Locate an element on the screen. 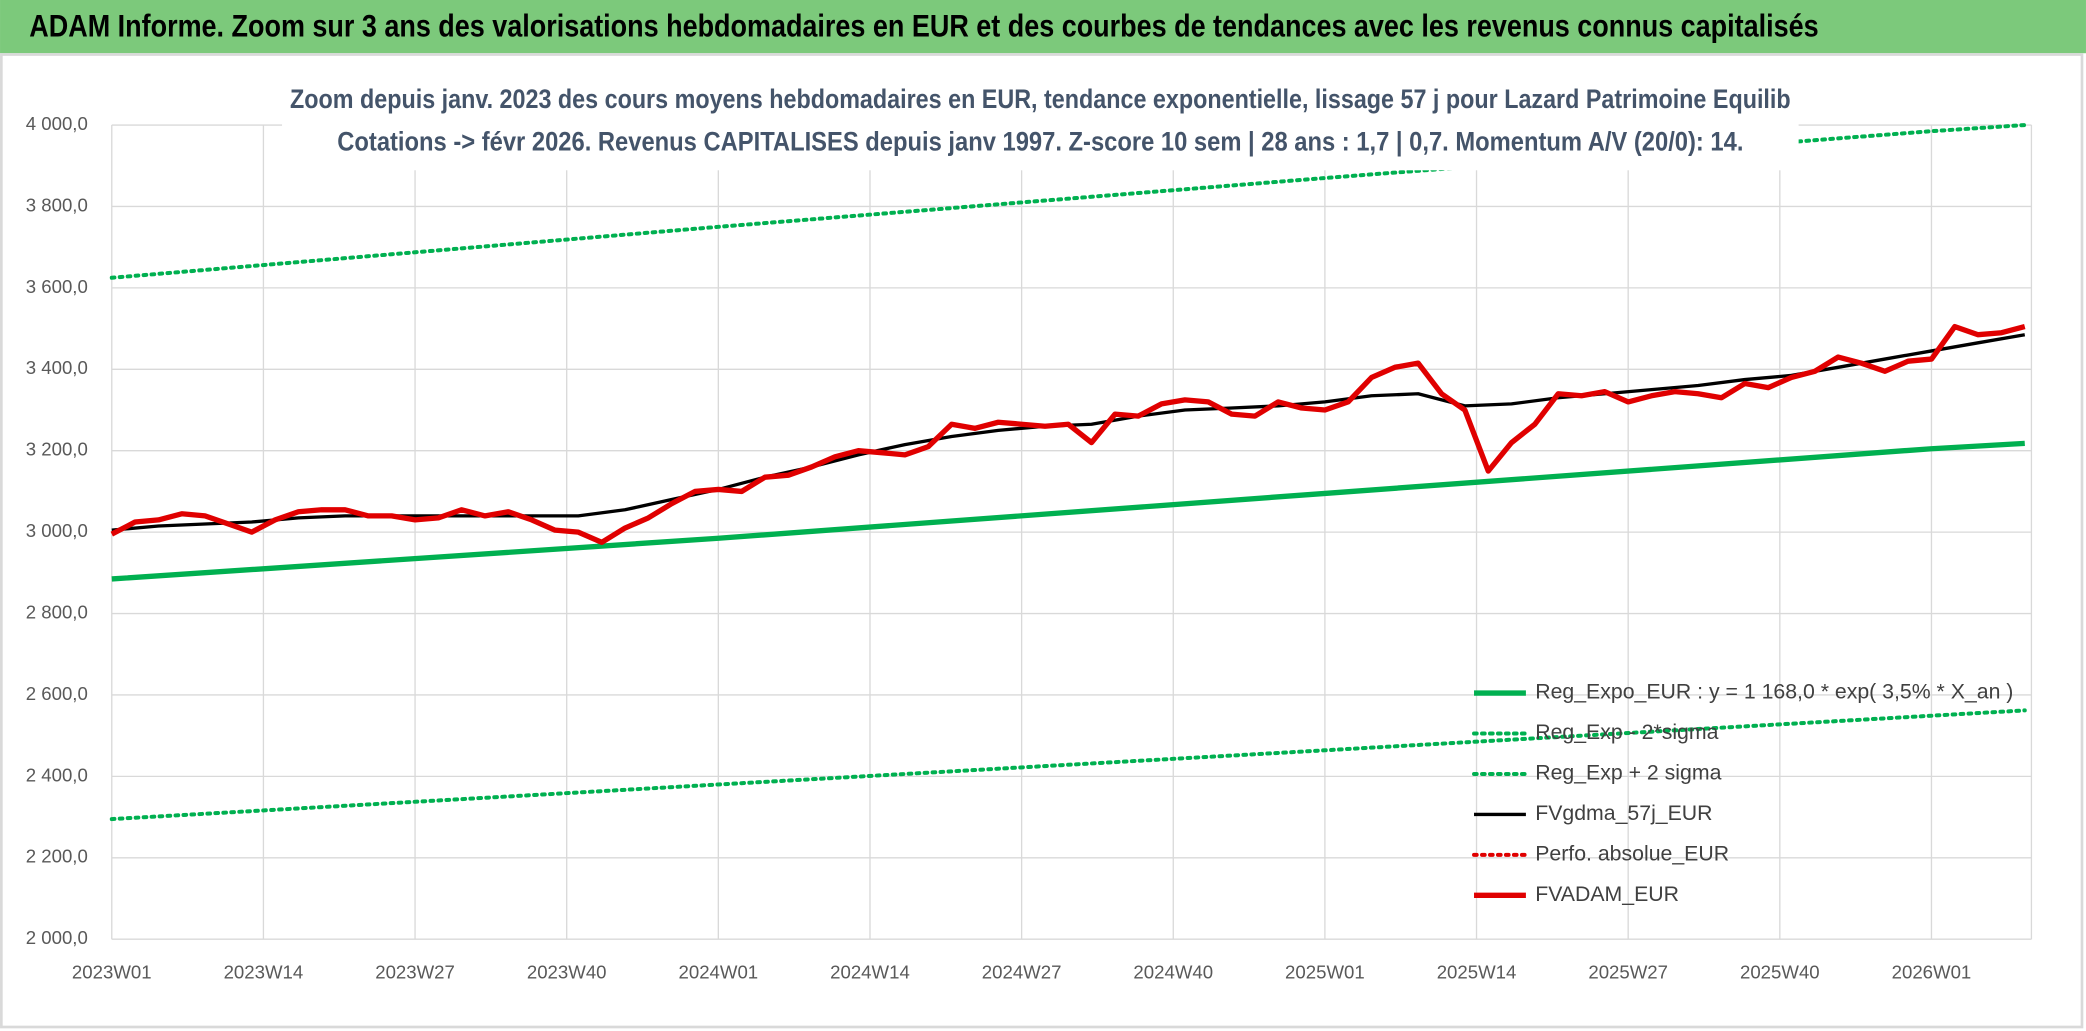  y-tick-label: 3 200,0 is located at coordinates (57, 449).